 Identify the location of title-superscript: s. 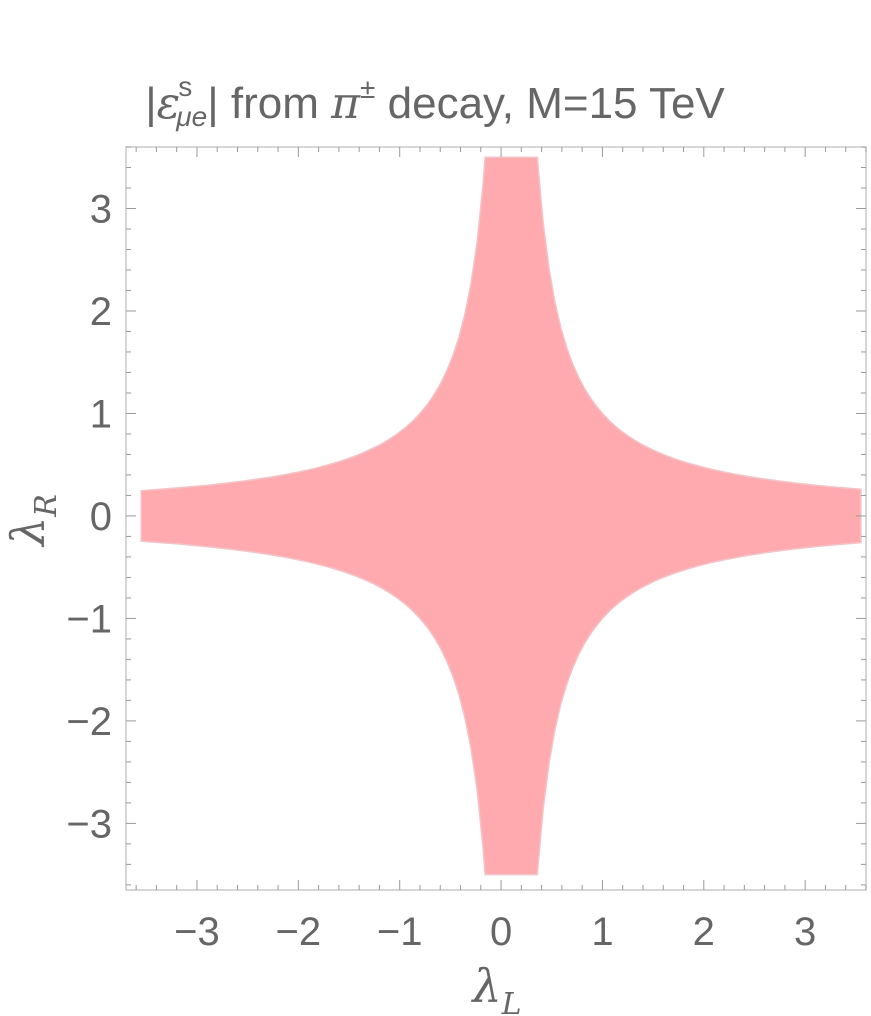
(185, 86).